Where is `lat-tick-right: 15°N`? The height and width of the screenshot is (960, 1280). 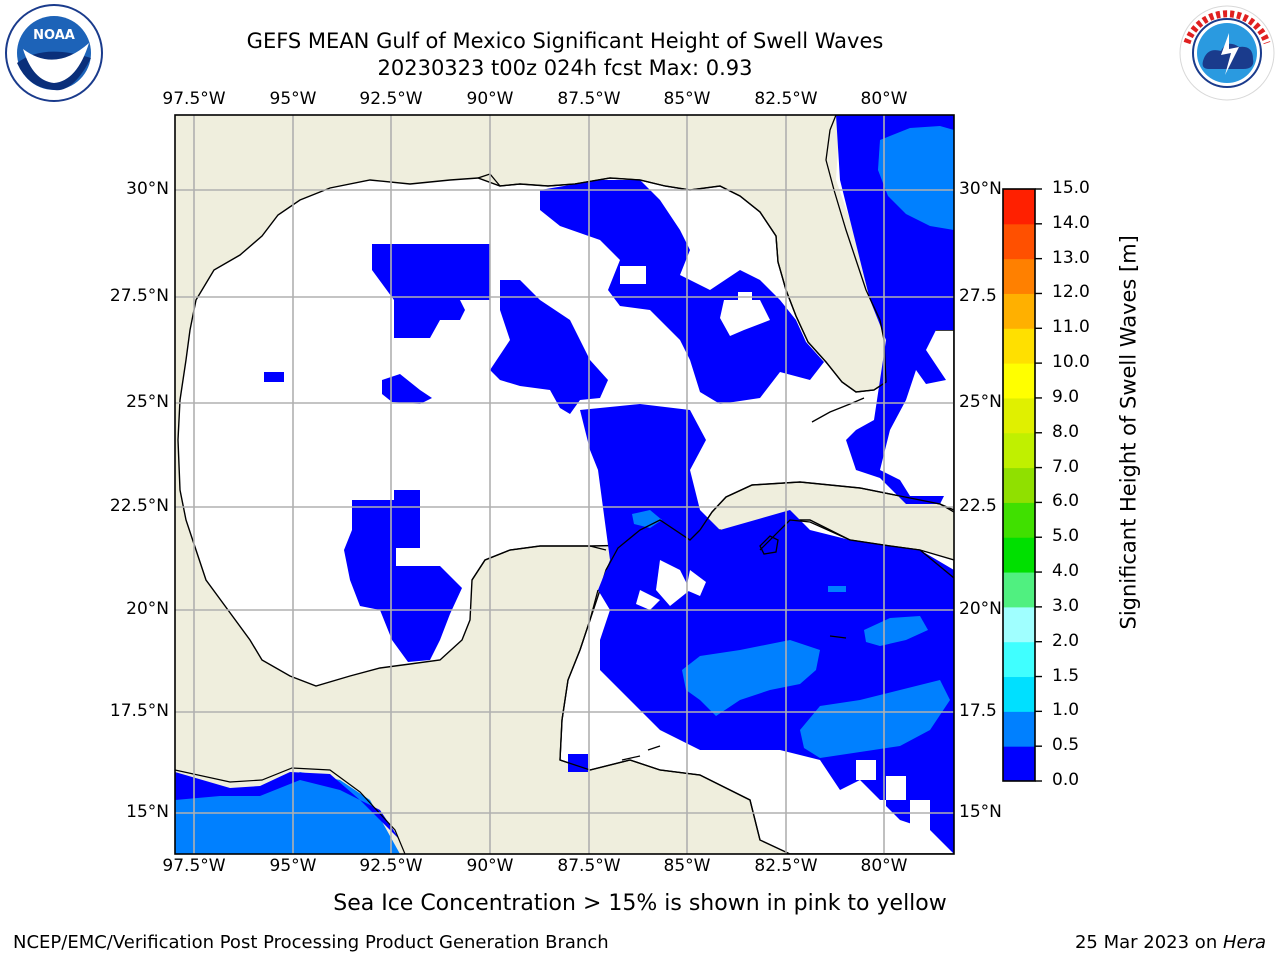
lat-tick-right: 15°N is located at coordinates (980, 812).